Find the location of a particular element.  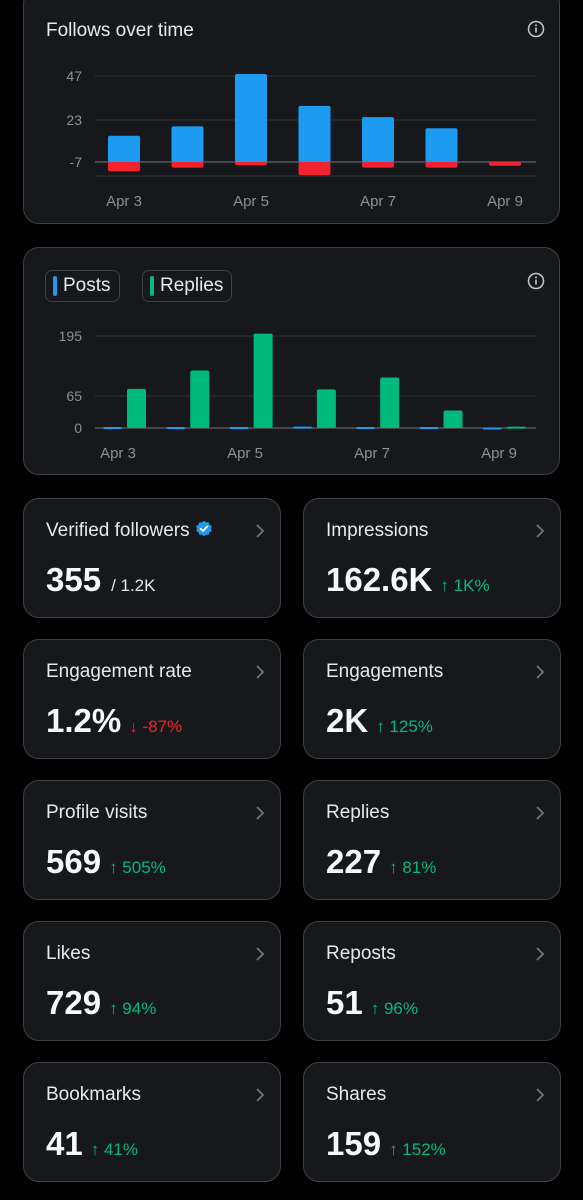

card-title: Follows over time is located at coordinates (120, 30).